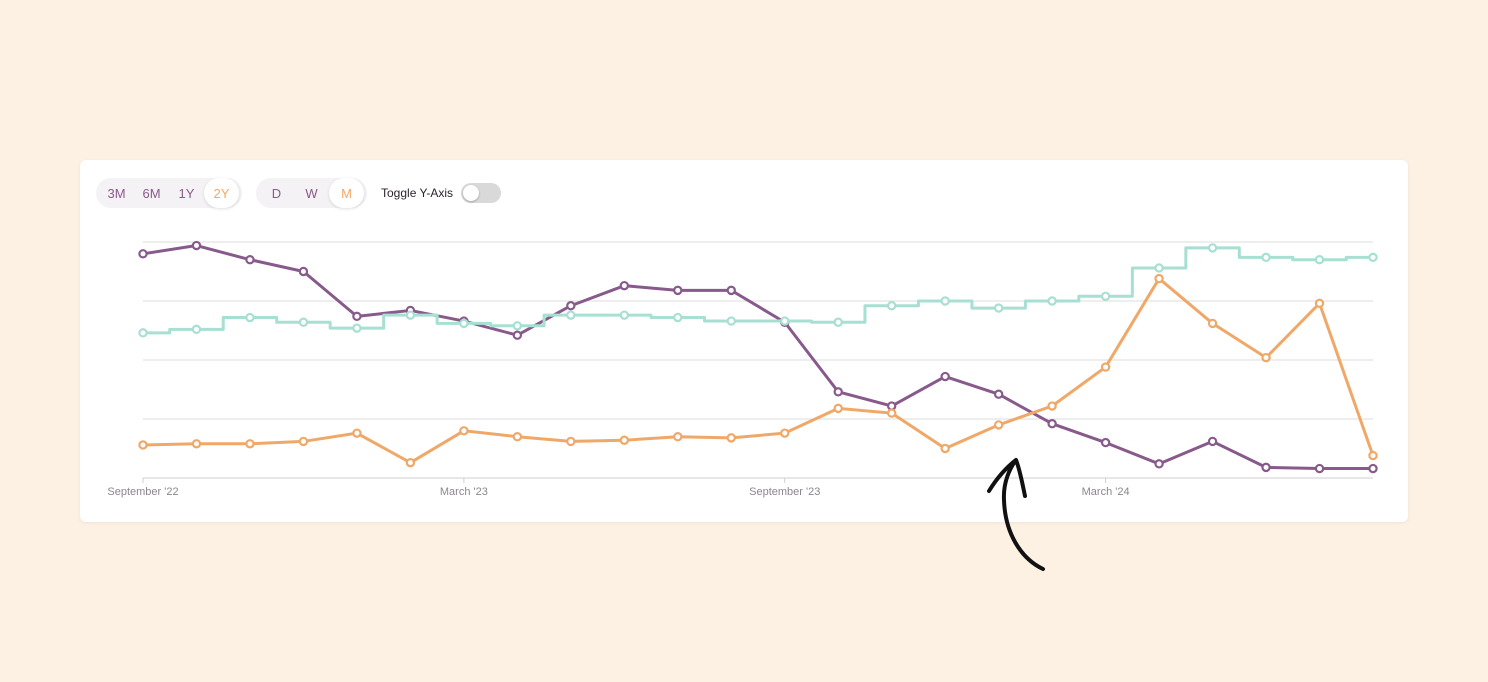 Image resolution: width=1488 pixels, height=682 pixels. What do you see at coordinates (784, 492) in the screenshot?
I see `x-tick-label-2: September '23` at bounding box center [784, 492].